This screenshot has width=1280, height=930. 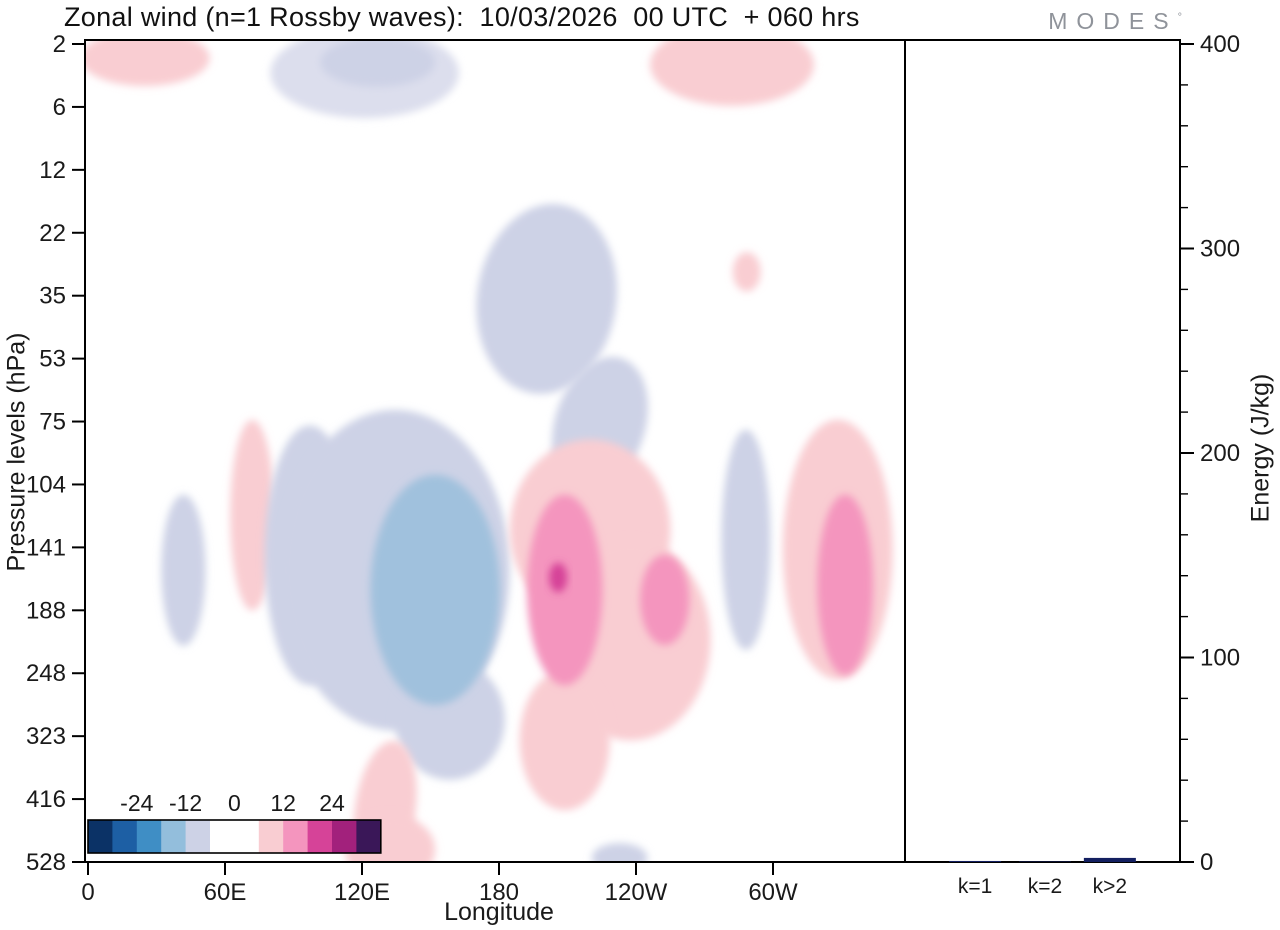 What do you see at coordinates (46, 610) in the screenshot?
I see `pressure-tick-label: 188` at bounding box center [46, 610].